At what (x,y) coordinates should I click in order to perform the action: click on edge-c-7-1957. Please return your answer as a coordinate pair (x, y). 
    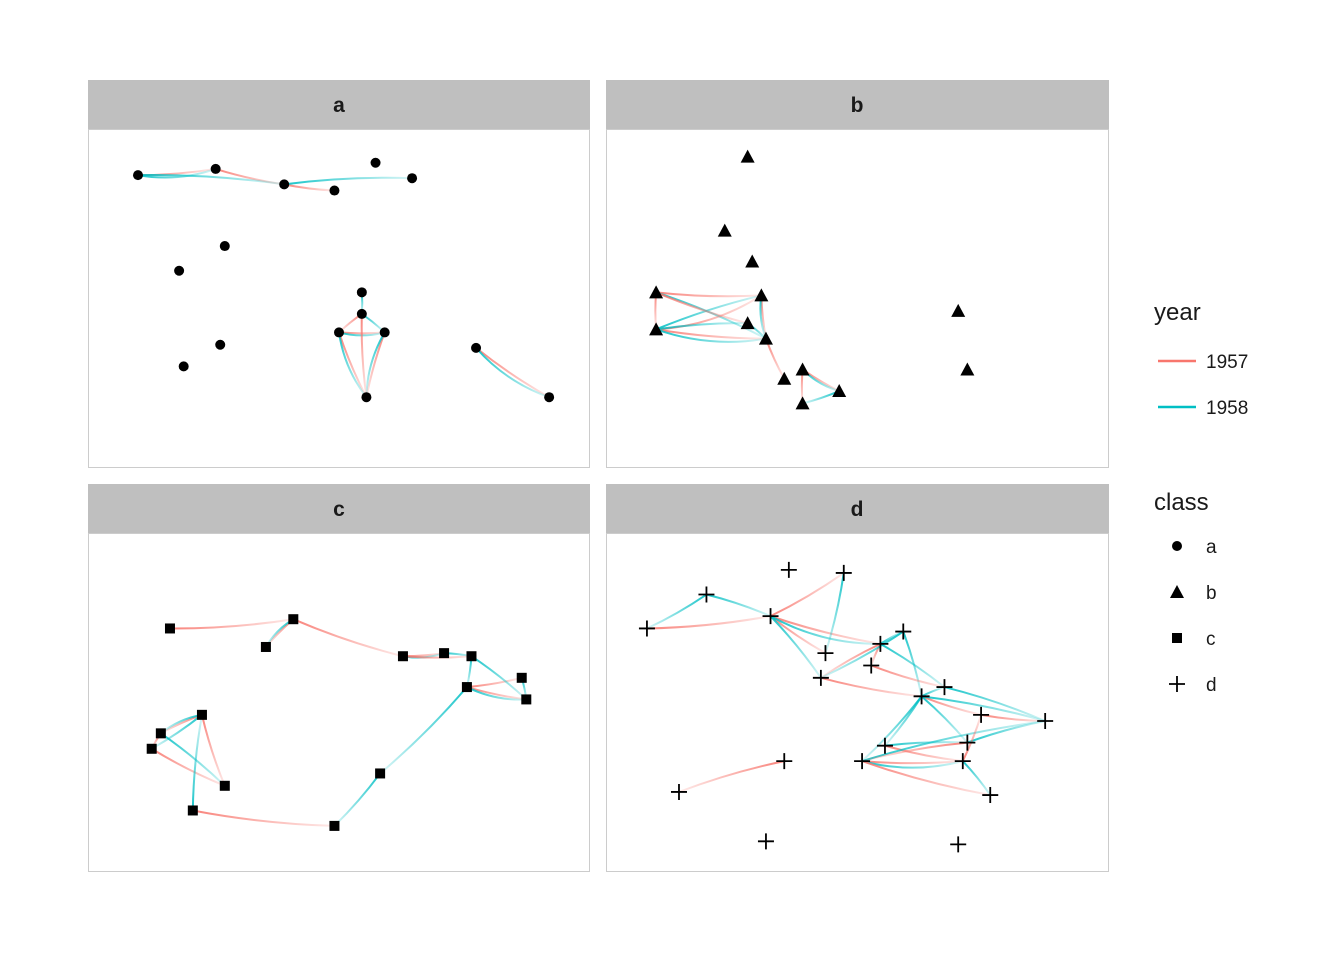
    Looking at the image, I should click on (437, 657).